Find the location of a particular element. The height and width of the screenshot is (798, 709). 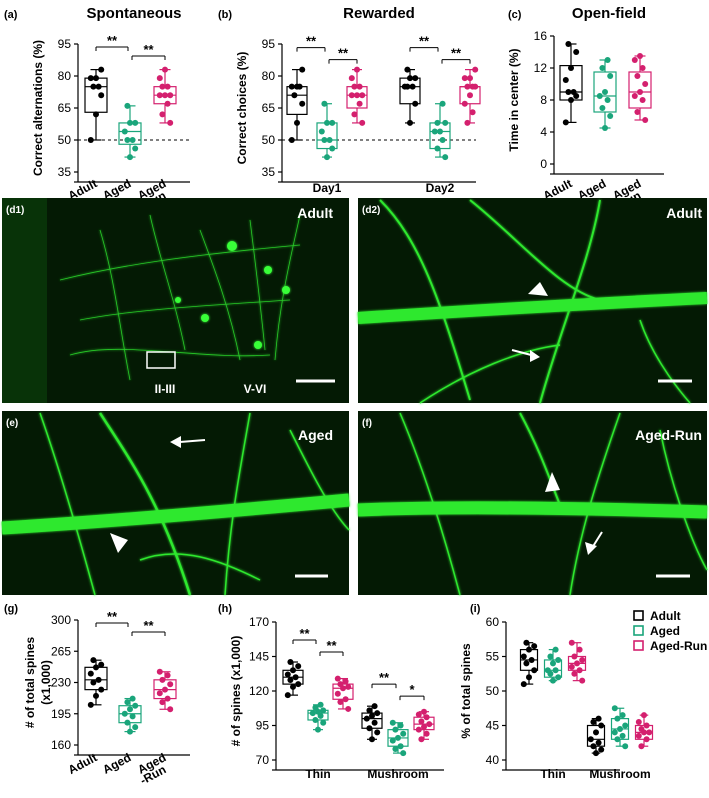

y-tick-label: 35 is located at coordinates (269, 172).